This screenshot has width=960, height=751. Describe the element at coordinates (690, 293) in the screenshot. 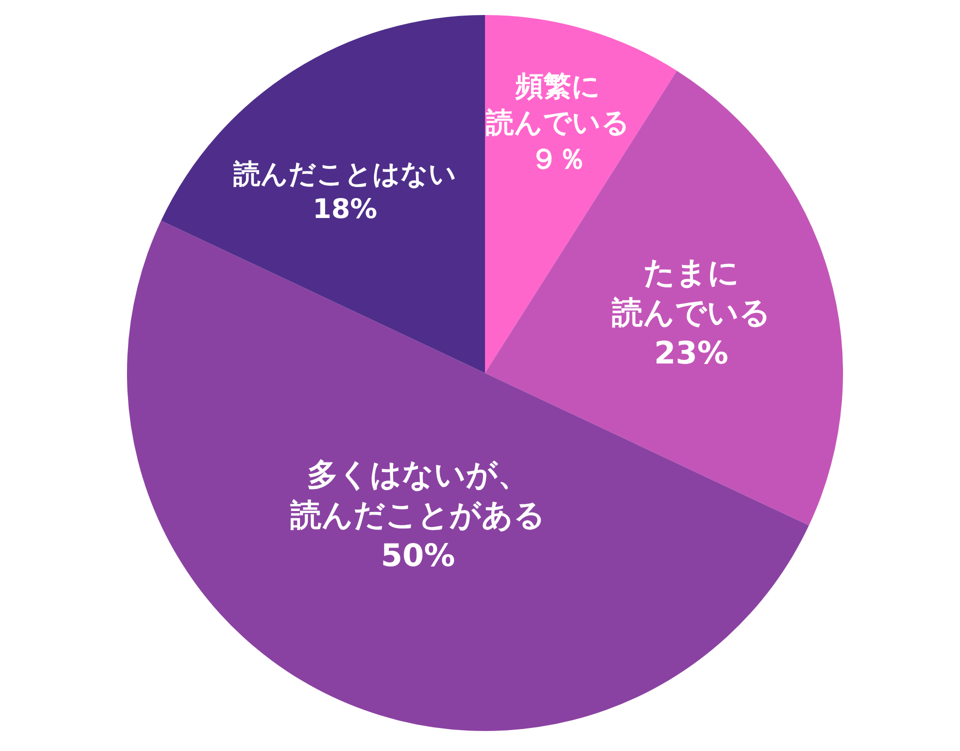

I see `slice-label: たまに読んでいる` at that location.